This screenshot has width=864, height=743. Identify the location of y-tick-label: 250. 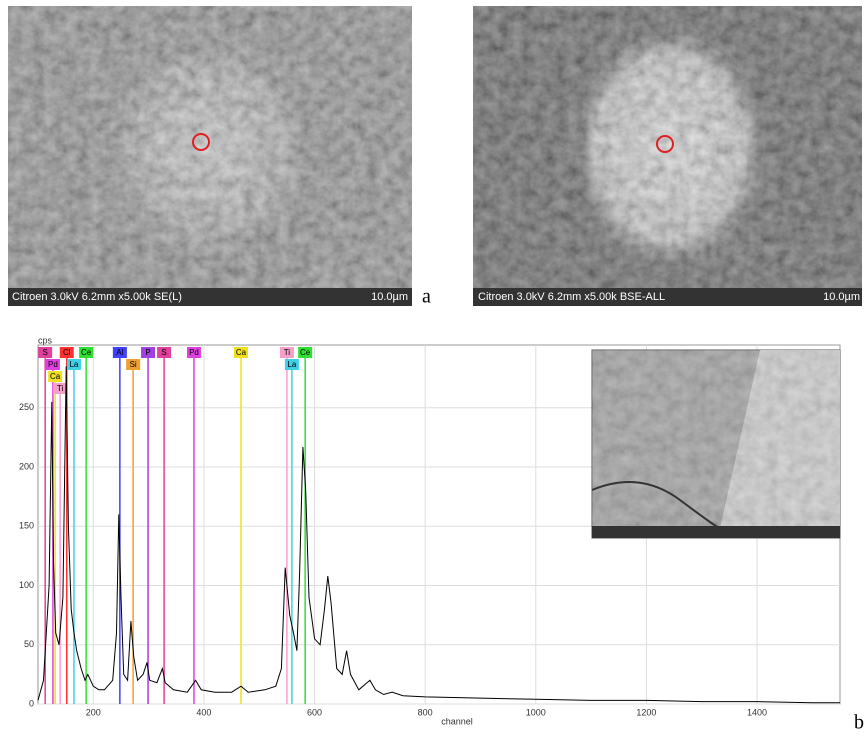
(26, 407).